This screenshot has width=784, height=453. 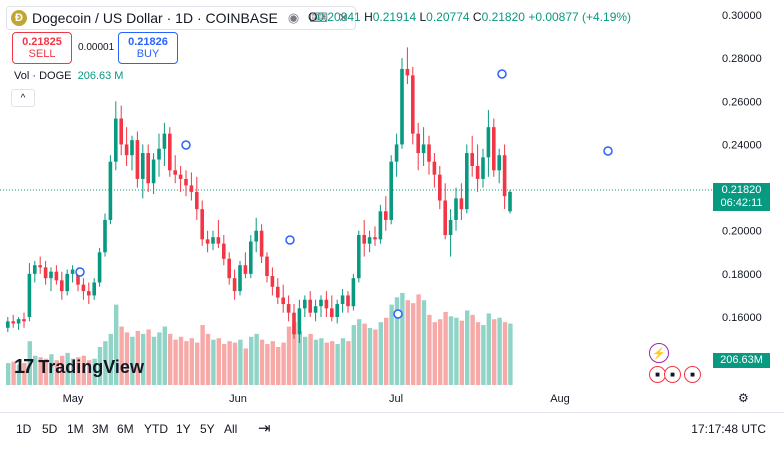 What do you see at coordinates (73, 399) in the screenshot?
I see `time-tick: May` at bounding box center [73, 399].